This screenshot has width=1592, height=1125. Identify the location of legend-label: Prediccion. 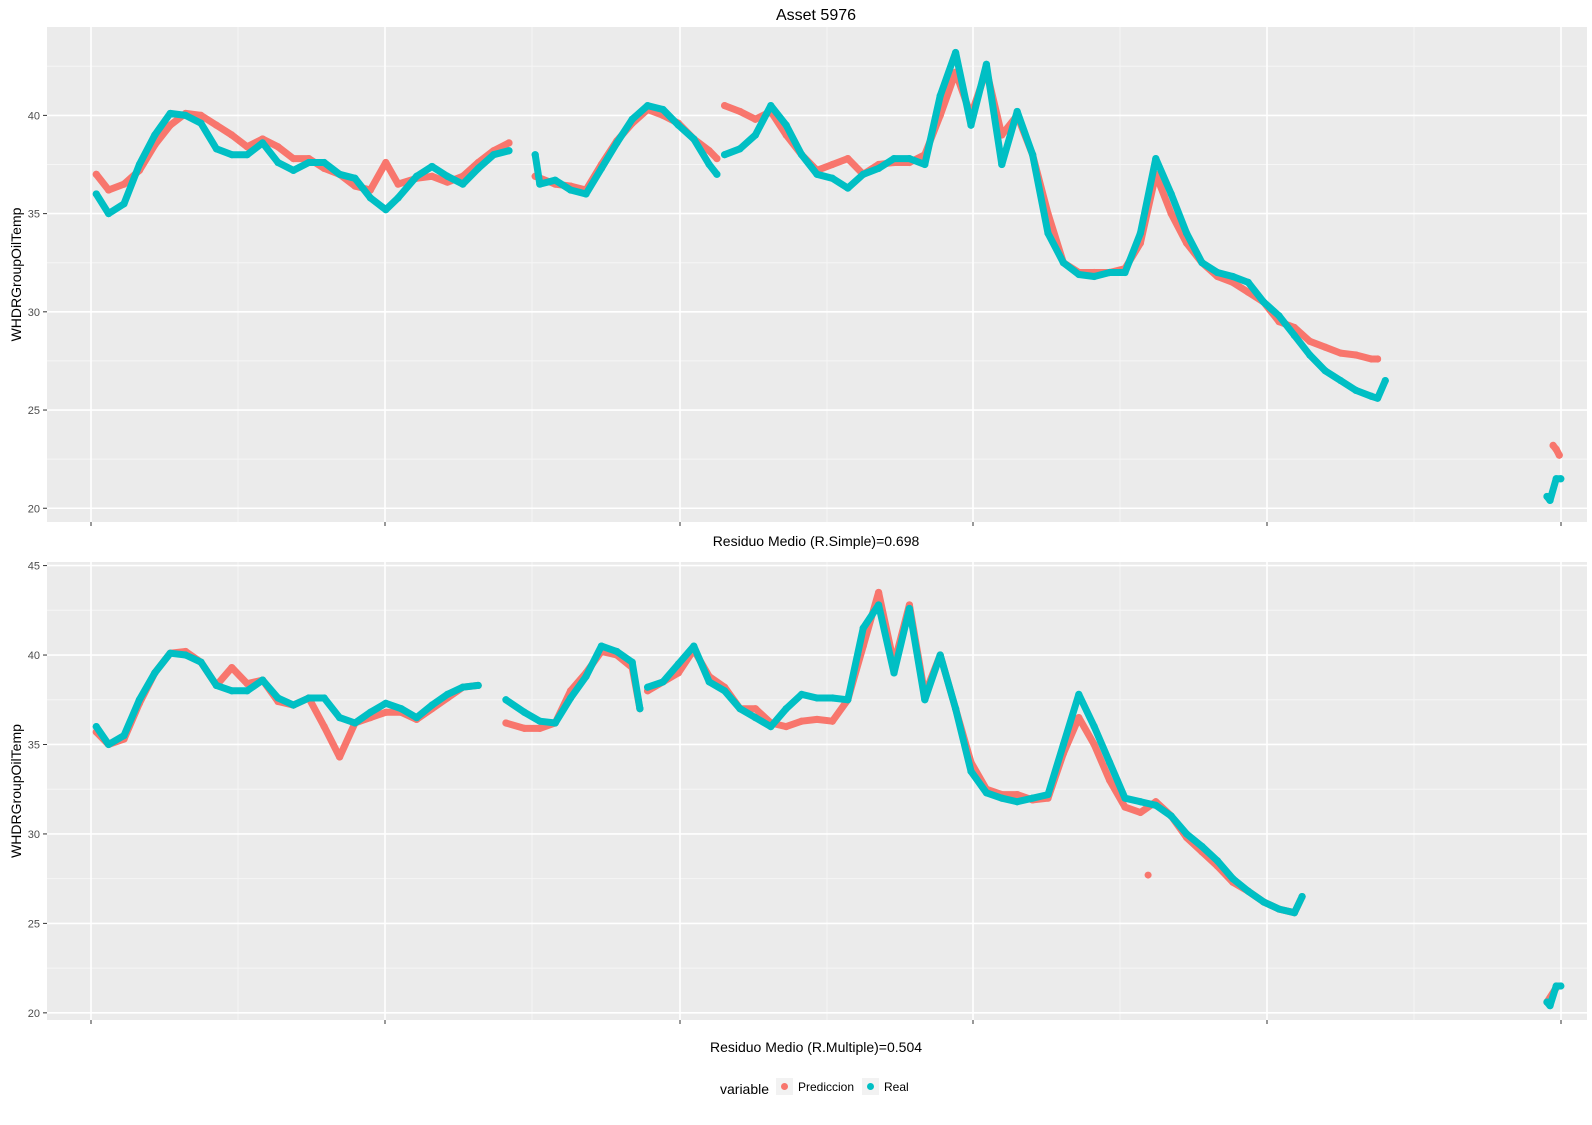
(826, 1087).